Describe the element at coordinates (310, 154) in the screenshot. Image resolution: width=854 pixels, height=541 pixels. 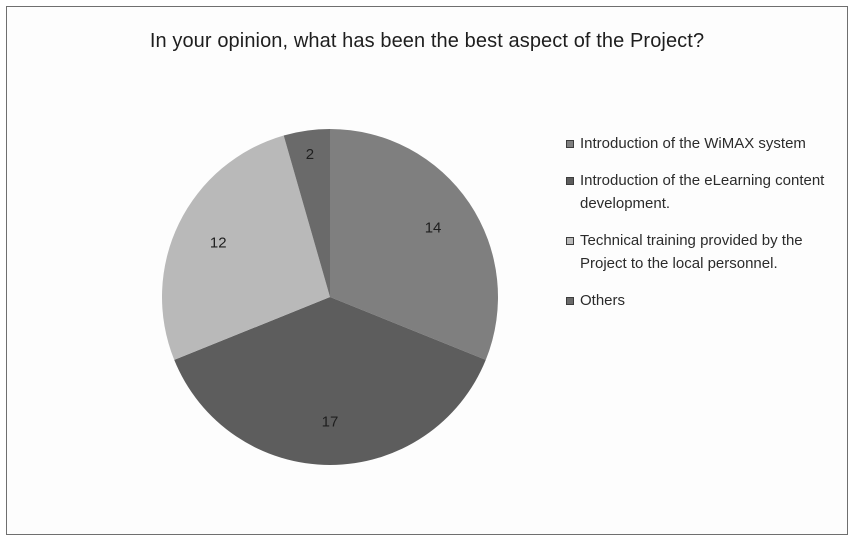
I see `data-label-others: 2` at that location.